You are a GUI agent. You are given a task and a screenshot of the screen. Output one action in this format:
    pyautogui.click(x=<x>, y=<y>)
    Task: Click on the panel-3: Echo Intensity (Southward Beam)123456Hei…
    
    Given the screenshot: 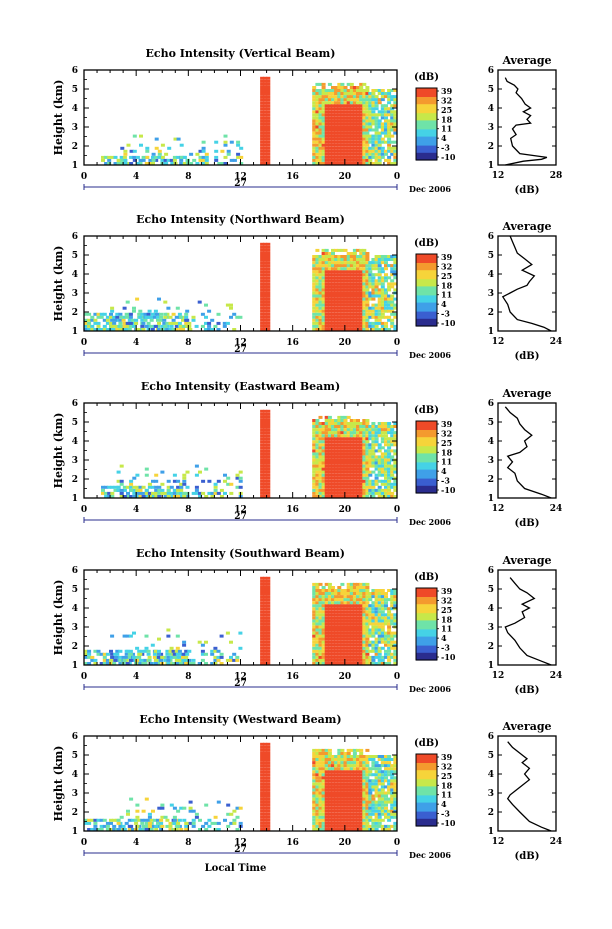 What is the action you would take?
    pyautogui.click(x=307, y=621)
    